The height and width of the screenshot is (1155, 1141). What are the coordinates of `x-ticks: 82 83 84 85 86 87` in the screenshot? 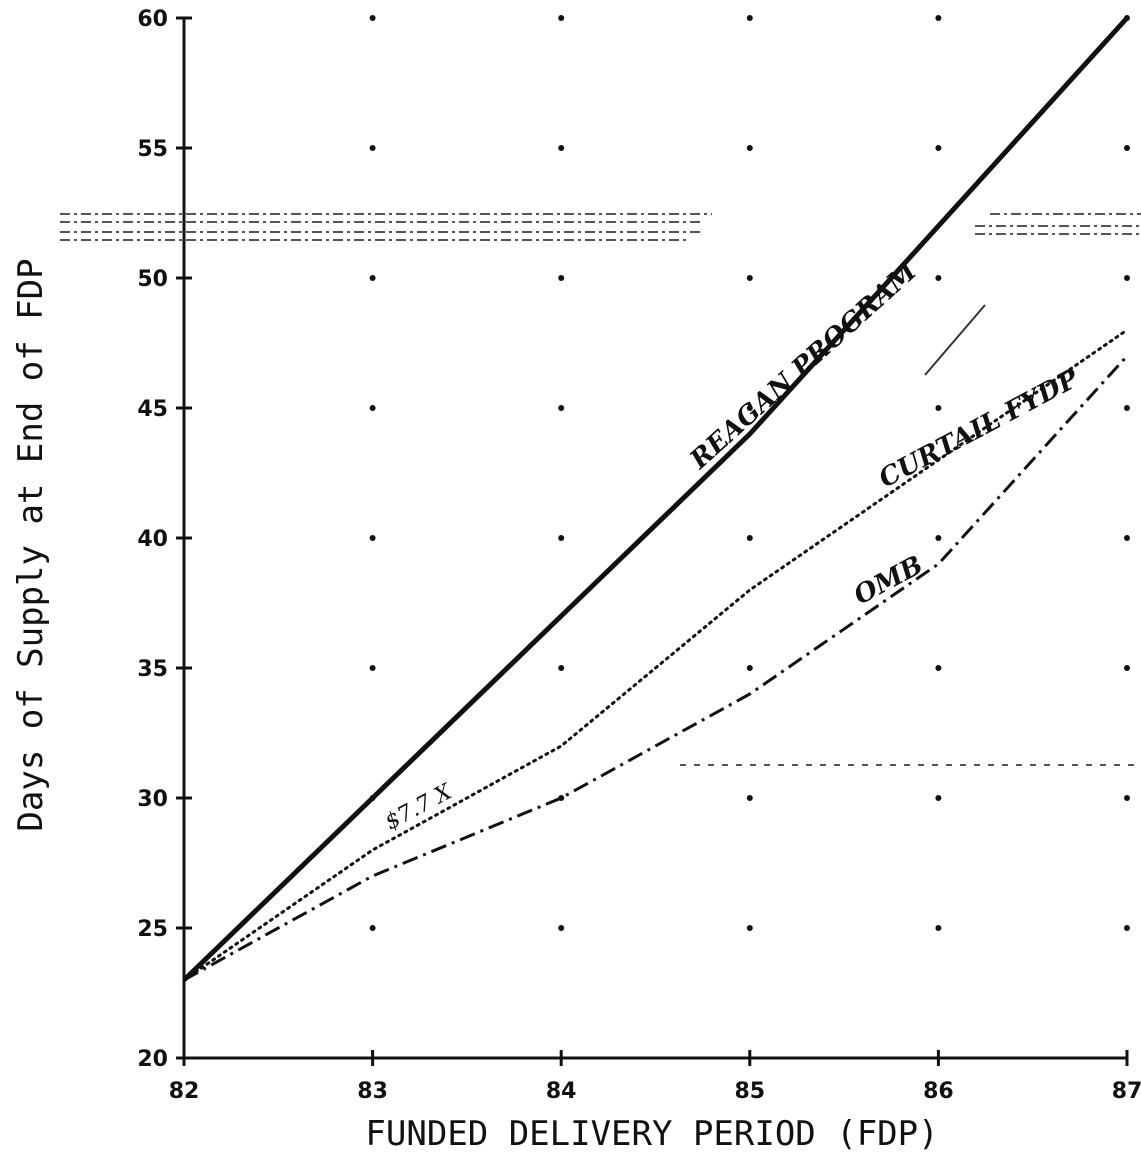 It's located at (655, 1077).